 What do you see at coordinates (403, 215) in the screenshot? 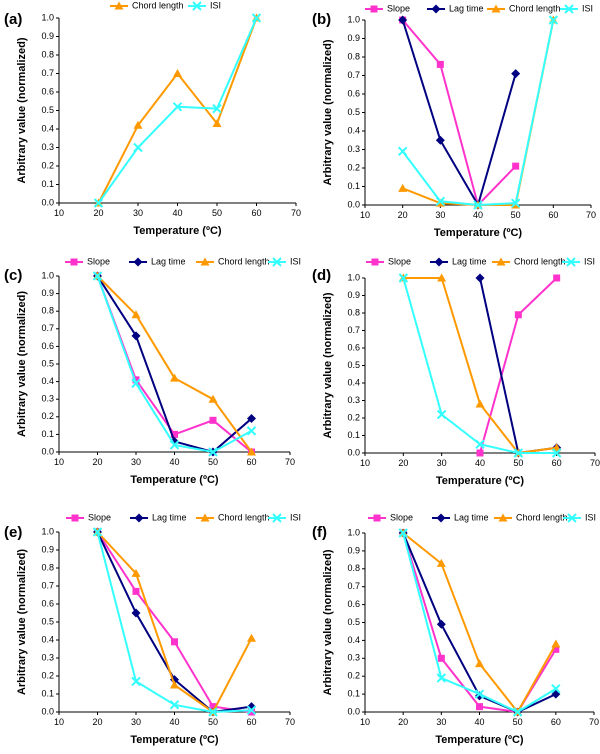
I see `x-tick-label: 20` at bounding box center [403, 215].